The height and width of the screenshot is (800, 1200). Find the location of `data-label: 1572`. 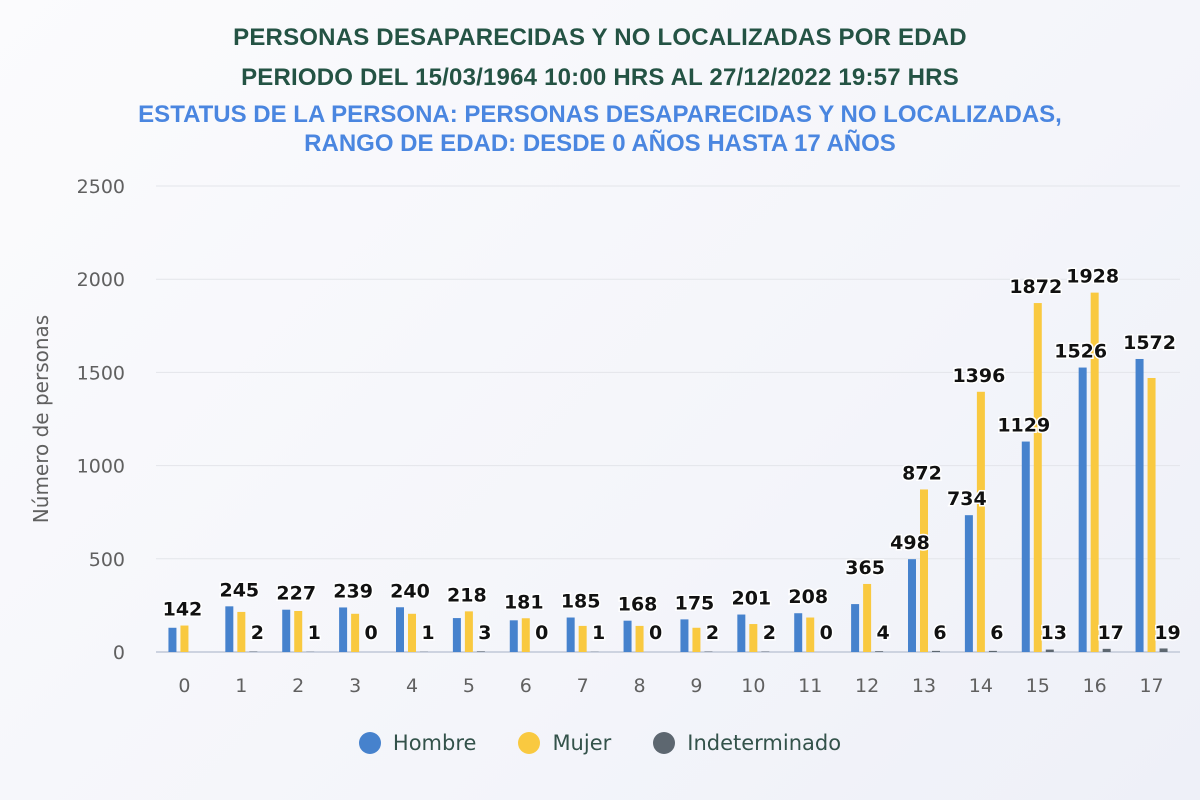

data-label: 1572 is located at coordinates (1149, 343).